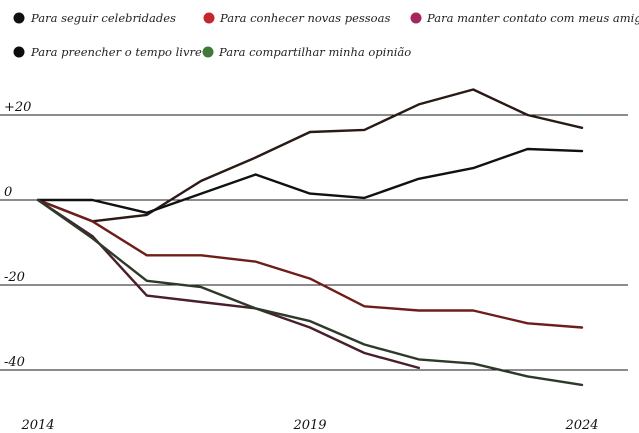  Describe the element at coordinates (314, 52) in the screenshot. I see `legend-label: Para compartilhar minha opinião` at that location.